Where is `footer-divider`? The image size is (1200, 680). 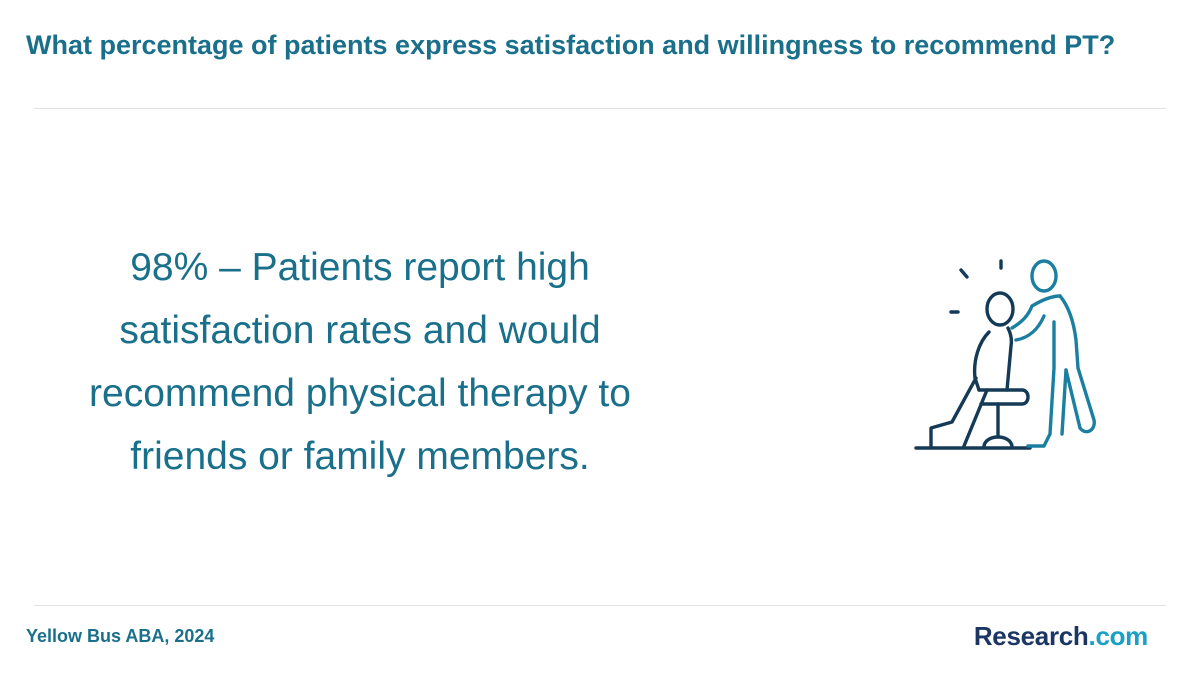
footer-divider is located at coordinates (600, 605).